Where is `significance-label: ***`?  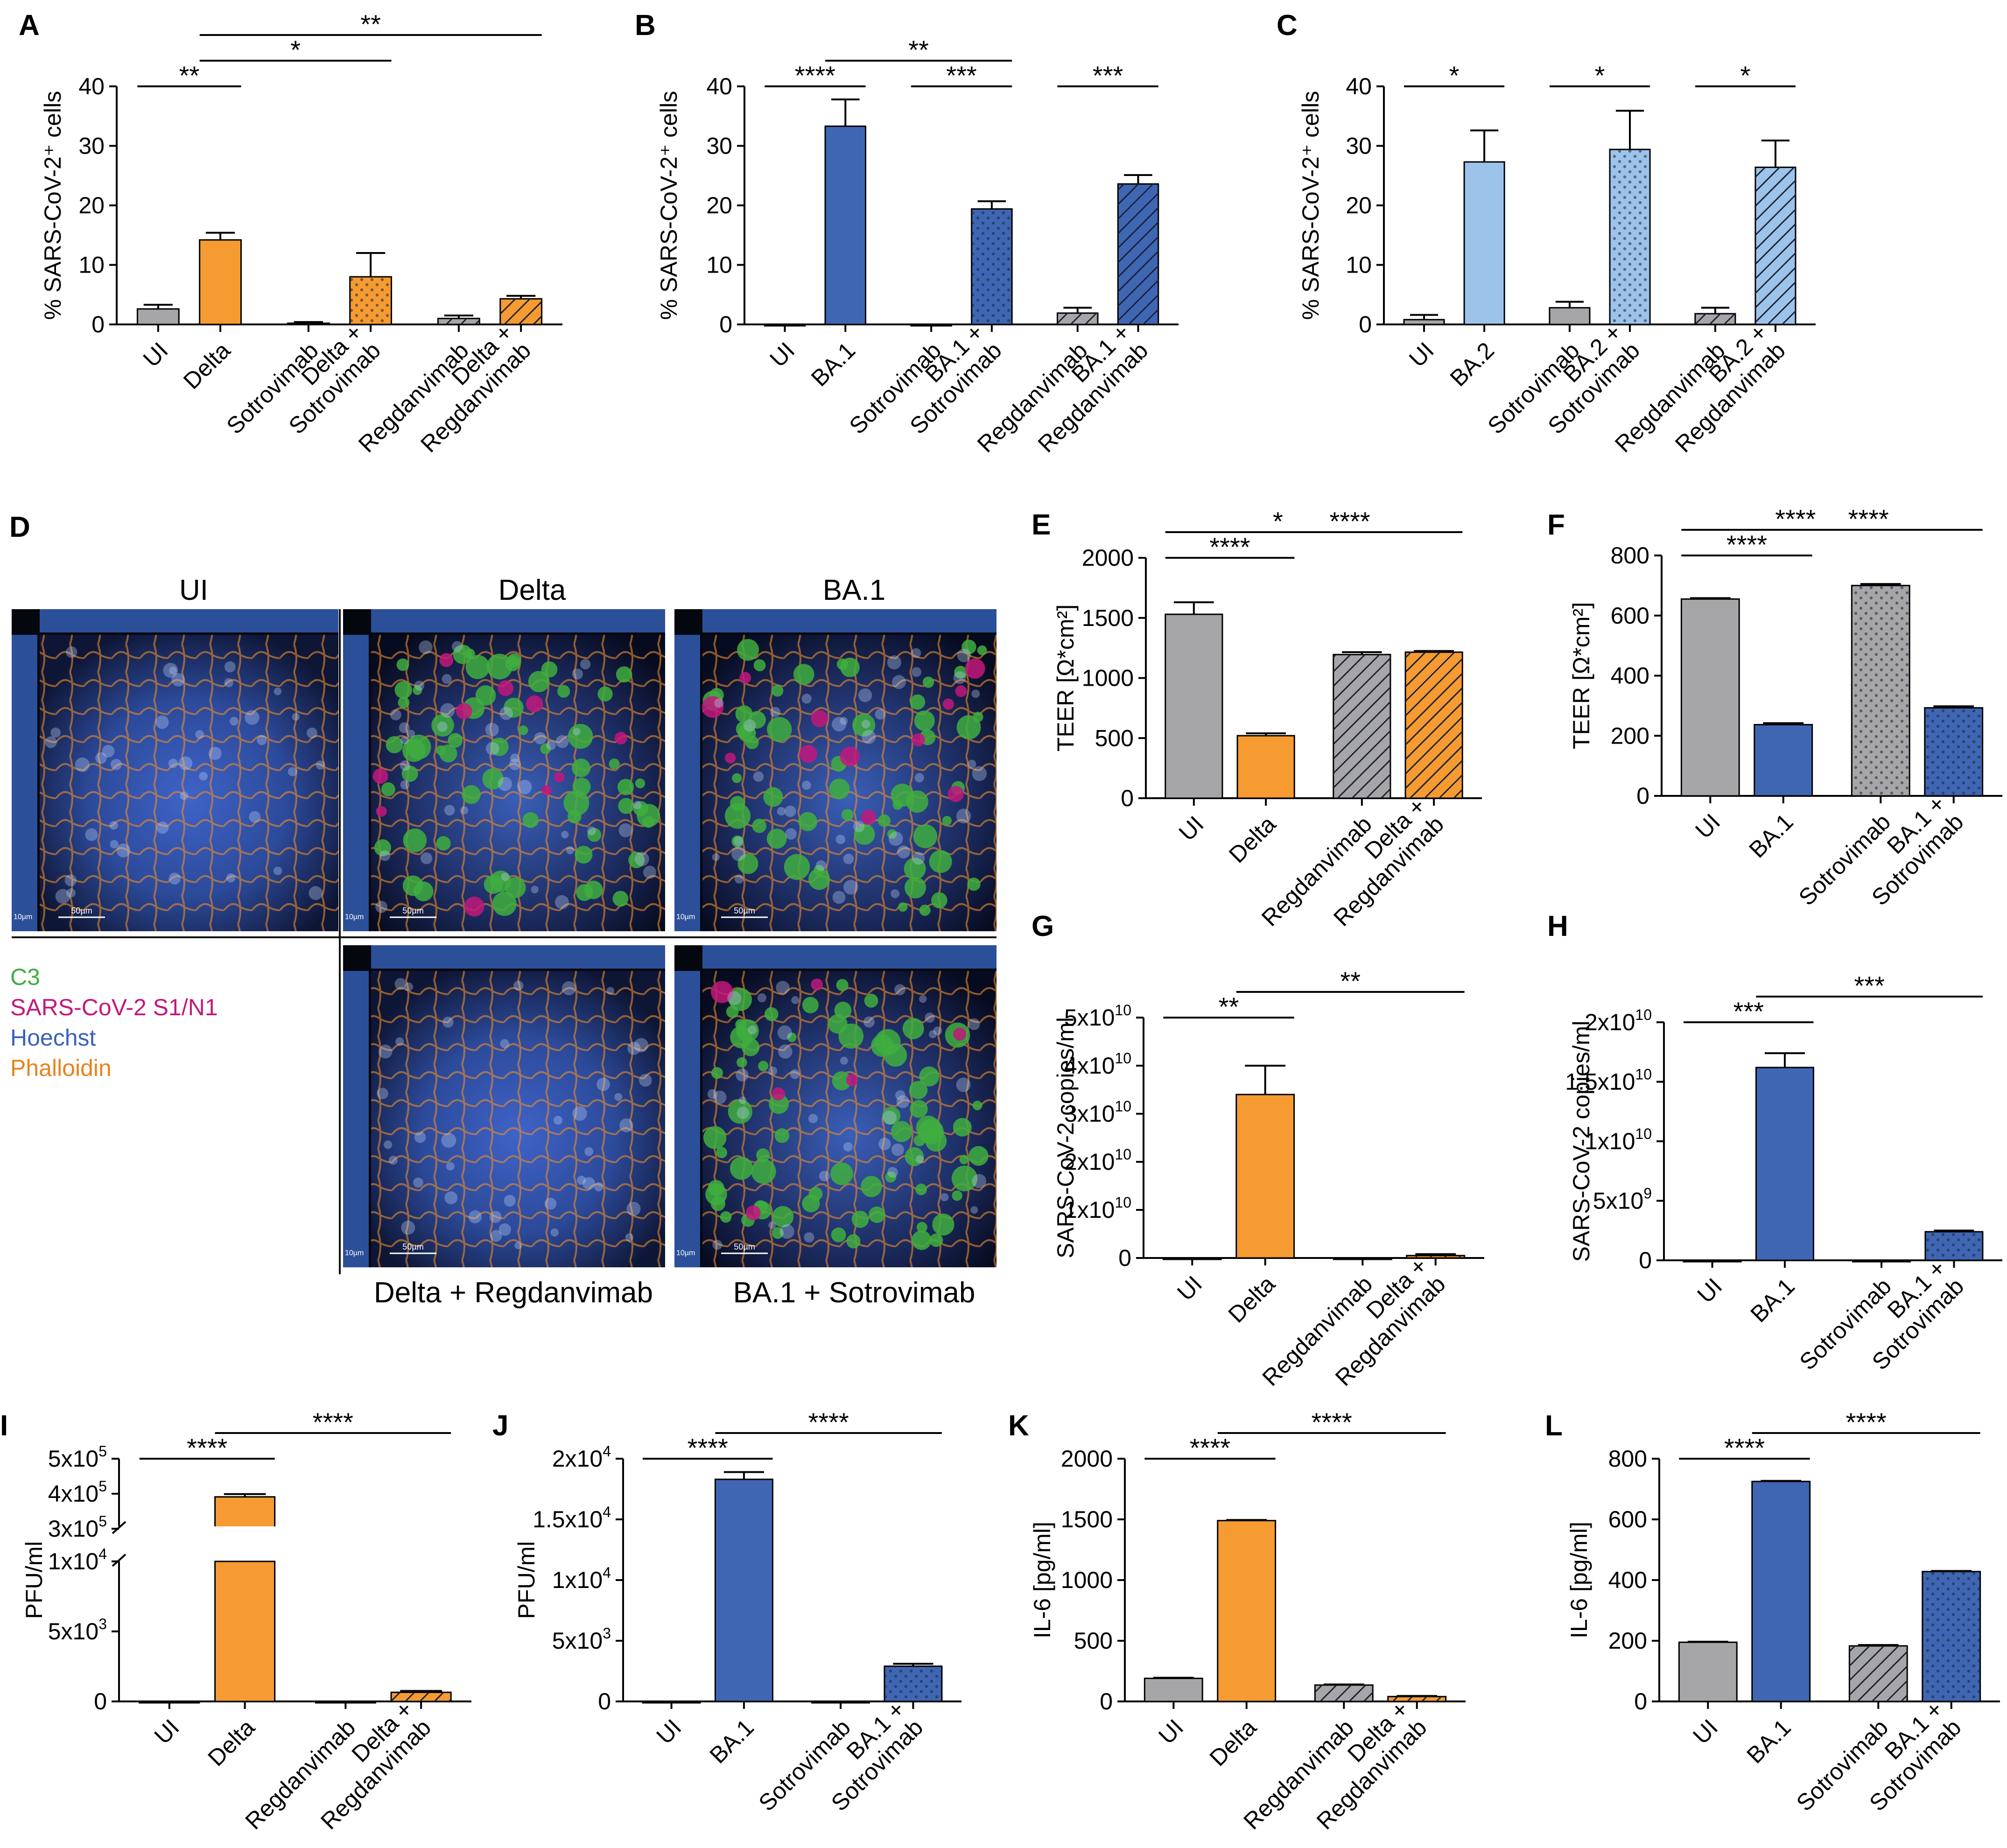 significance-label: *** is located at coordinates (1748, 1011).